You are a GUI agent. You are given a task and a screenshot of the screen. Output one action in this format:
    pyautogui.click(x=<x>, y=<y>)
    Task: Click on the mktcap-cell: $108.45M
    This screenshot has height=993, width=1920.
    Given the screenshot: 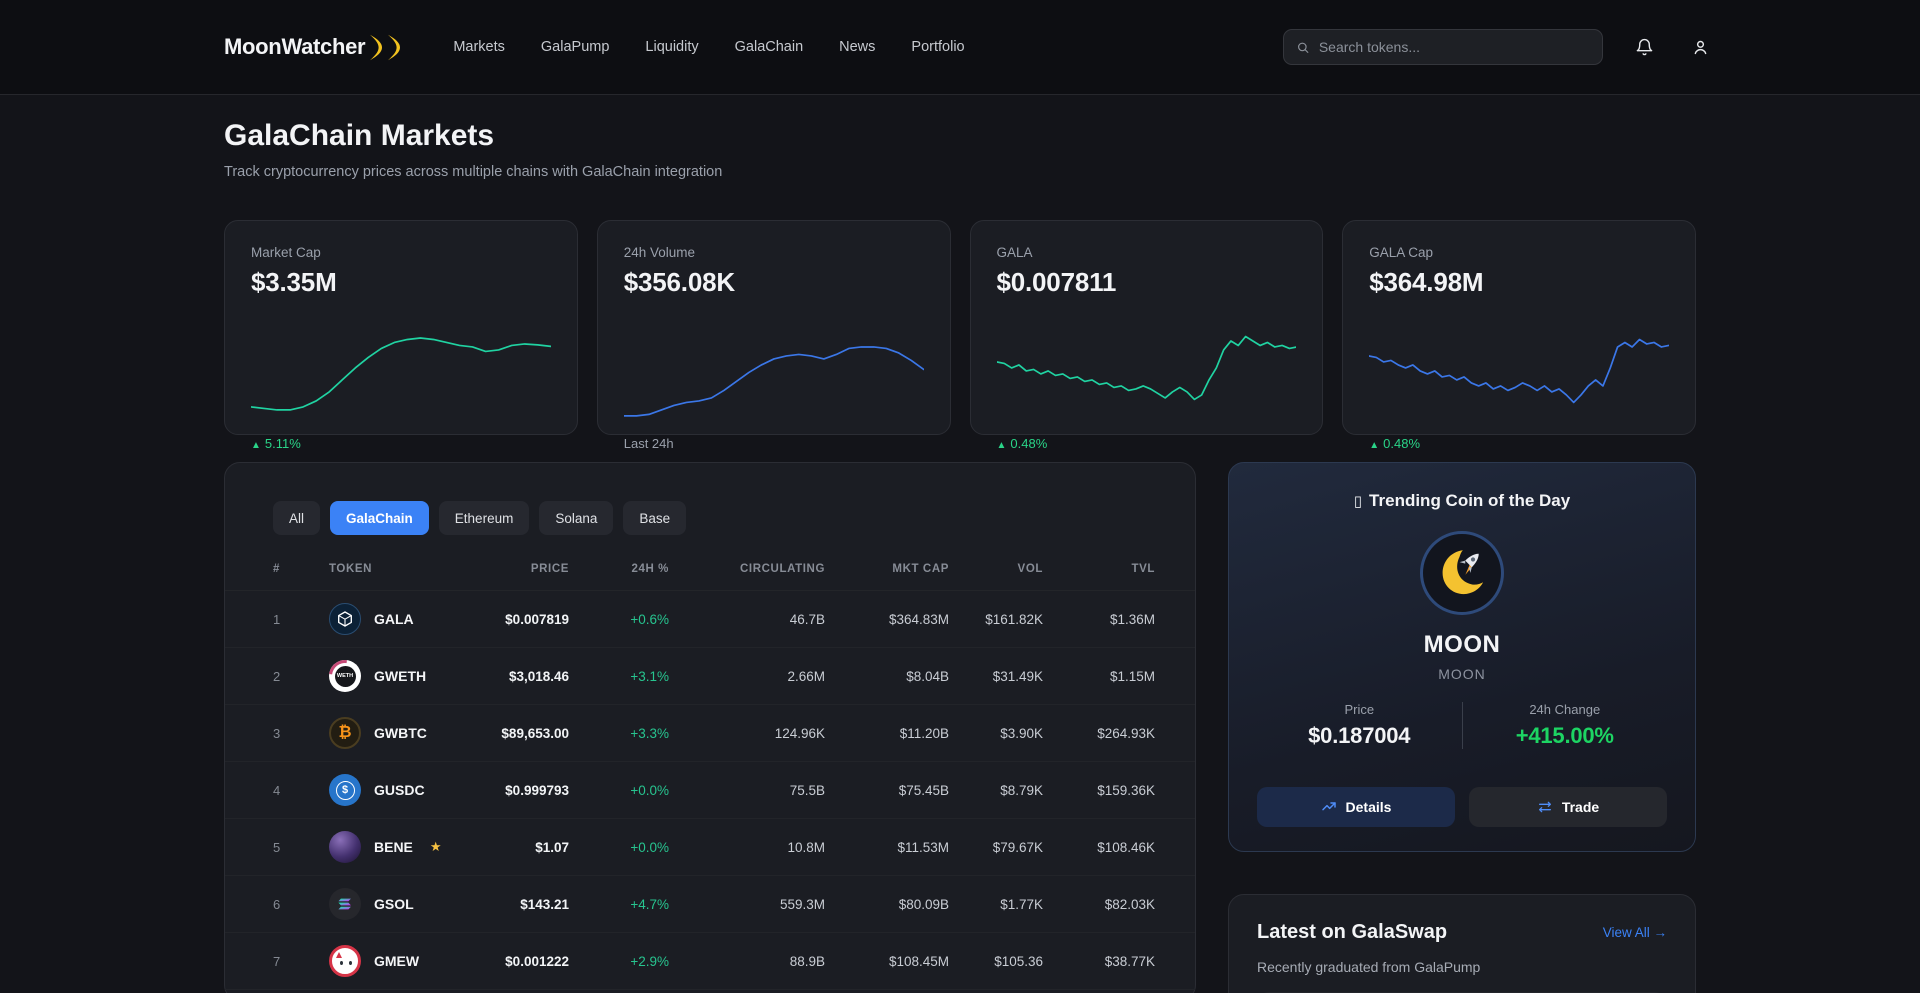 What is the action you would take?
    pyautogui.click(x=918, y=961)
    